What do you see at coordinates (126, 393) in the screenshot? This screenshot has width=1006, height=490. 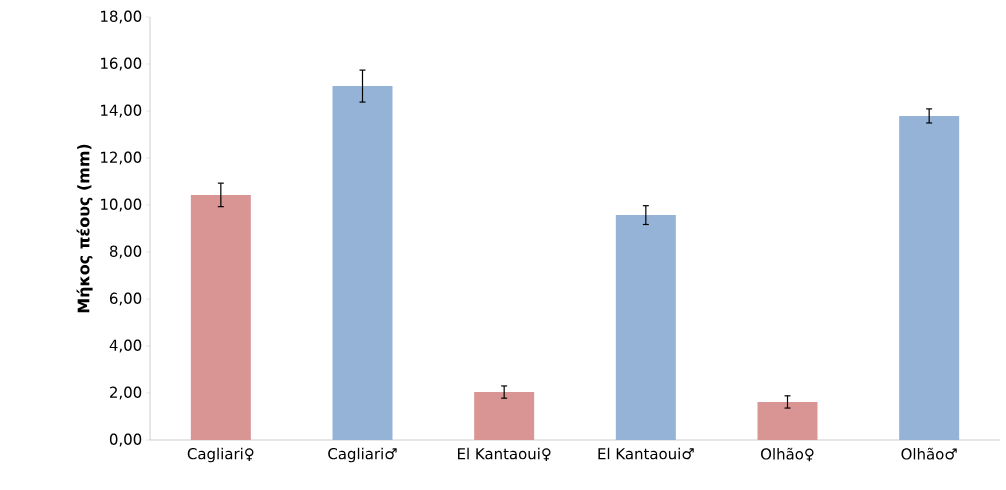 I see `y-tick-label: 2,00` at bounding box center [126, 393].